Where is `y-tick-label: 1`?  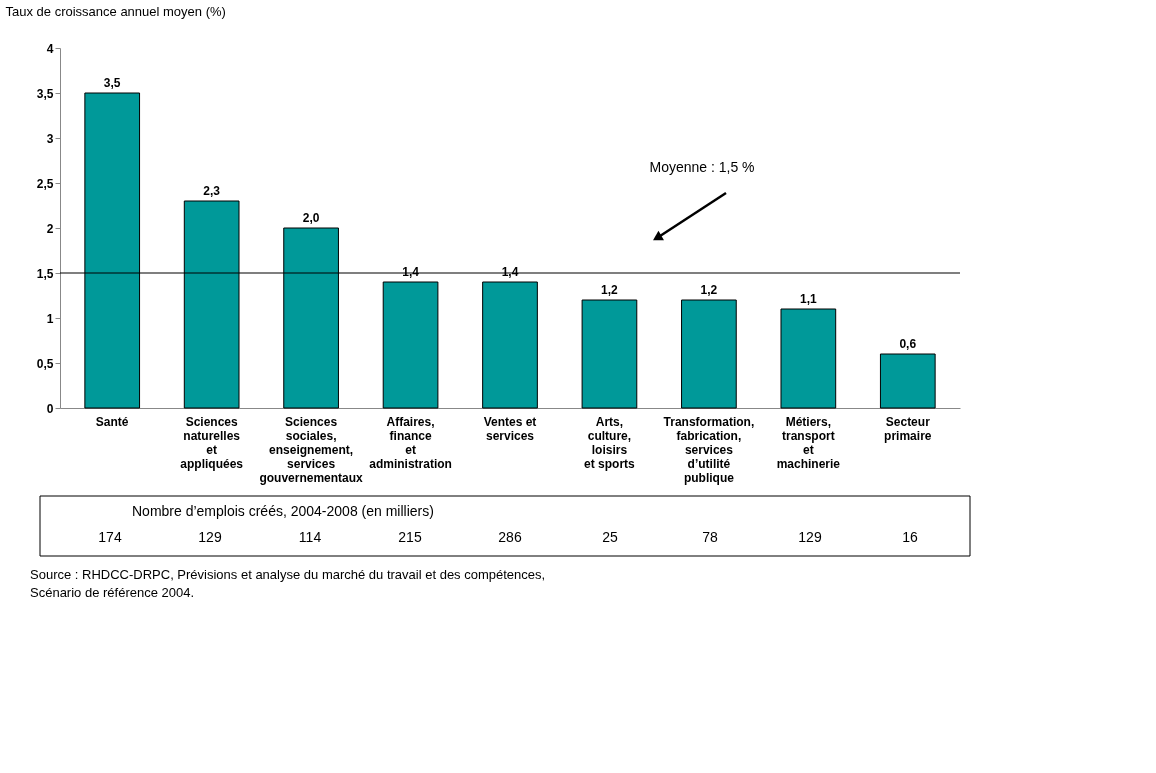
y-tick-label: 1 is located at coordinates (50, 318).